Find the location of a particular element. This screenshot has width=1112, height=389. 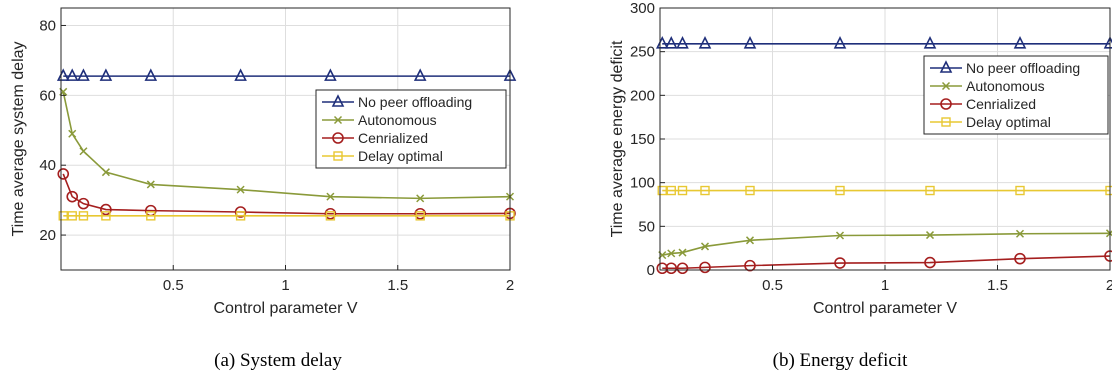

y-axis-label: Time average energy deficit is located at coordinates (617, 138).